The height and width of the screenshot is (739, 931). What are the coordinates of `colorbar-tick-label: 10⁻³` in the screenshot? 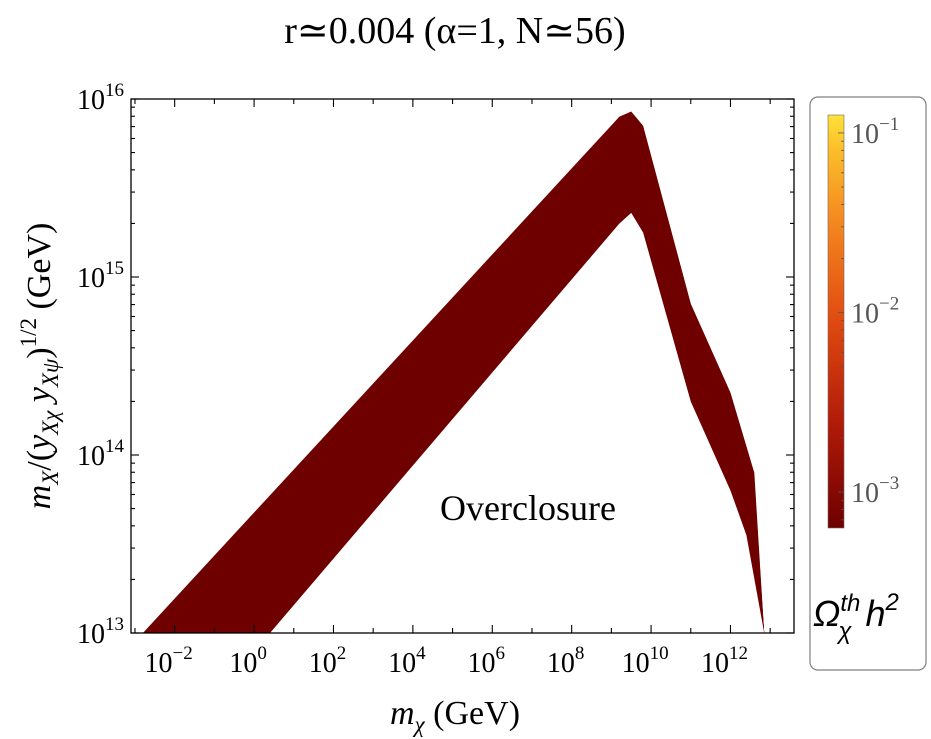 It's located at (875, 491).